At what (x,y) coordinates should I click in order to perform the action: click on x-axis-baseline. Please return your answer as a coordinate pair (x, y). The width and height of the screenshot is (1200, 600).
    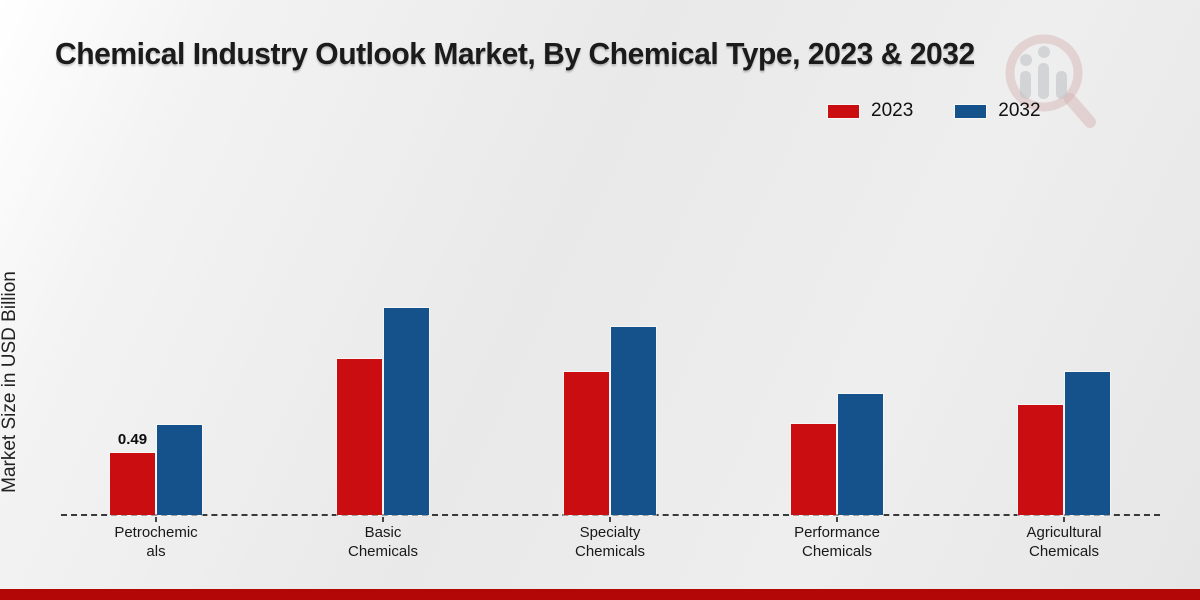
    Looking at the image, I should click on (610, 515).